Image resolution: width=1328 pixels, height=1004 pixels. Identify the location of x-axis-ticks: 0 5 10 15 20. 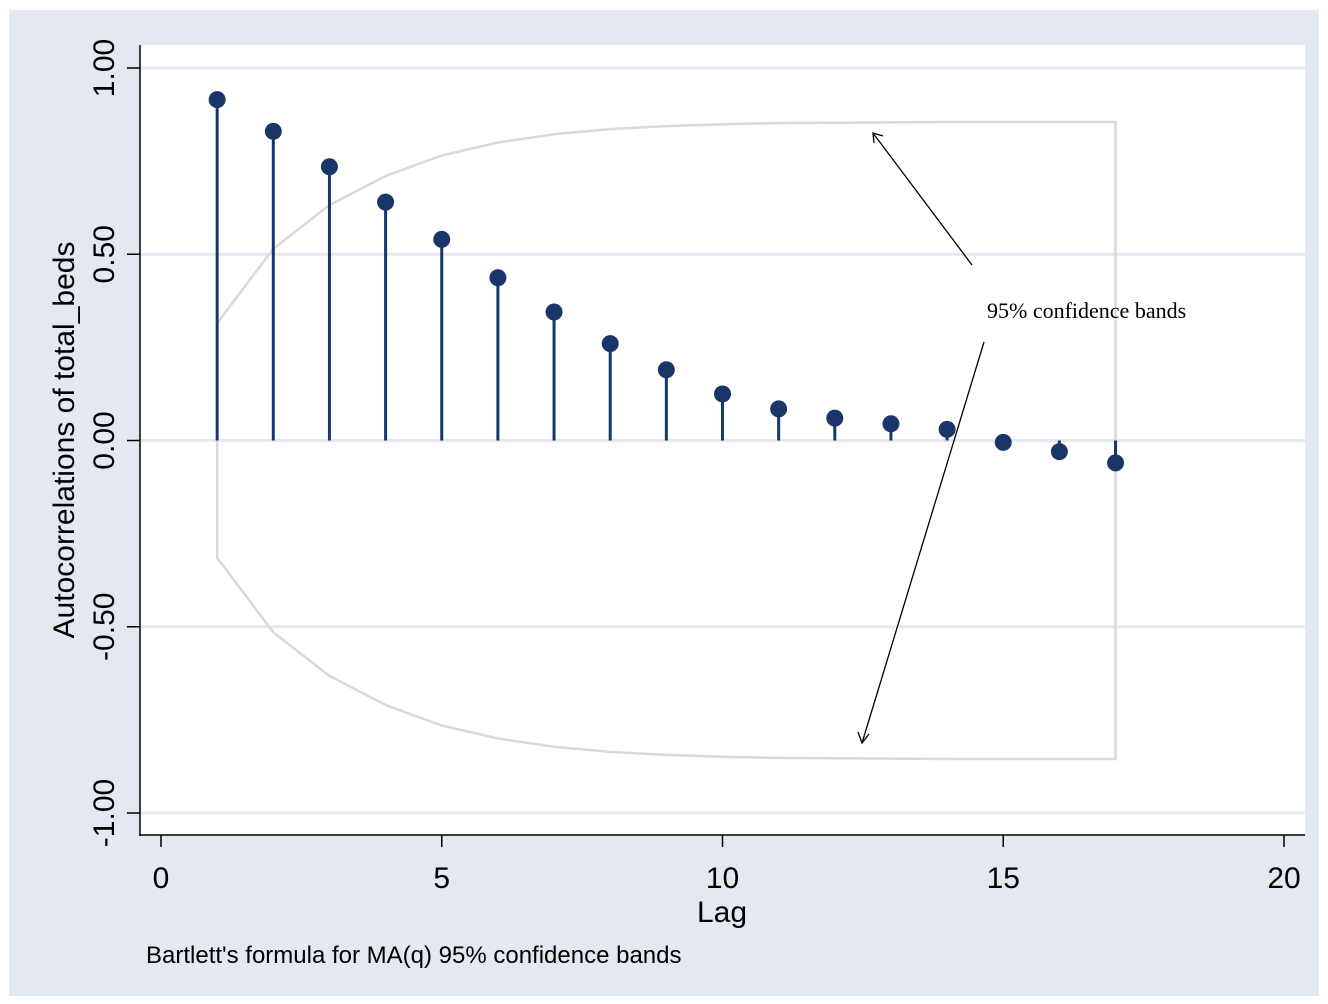
(727, 865).